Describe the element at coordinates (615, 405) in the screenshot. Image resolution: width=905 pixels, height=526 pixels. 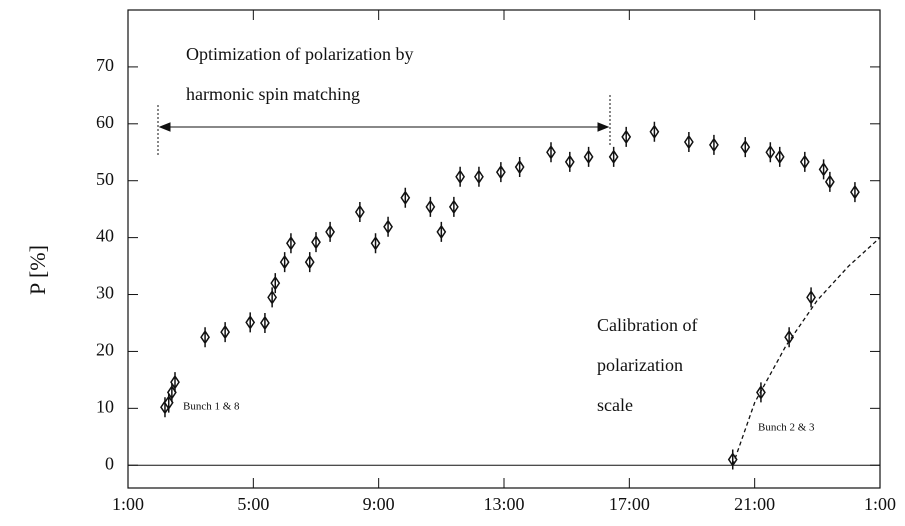
I see `annotation: scale` at that location.